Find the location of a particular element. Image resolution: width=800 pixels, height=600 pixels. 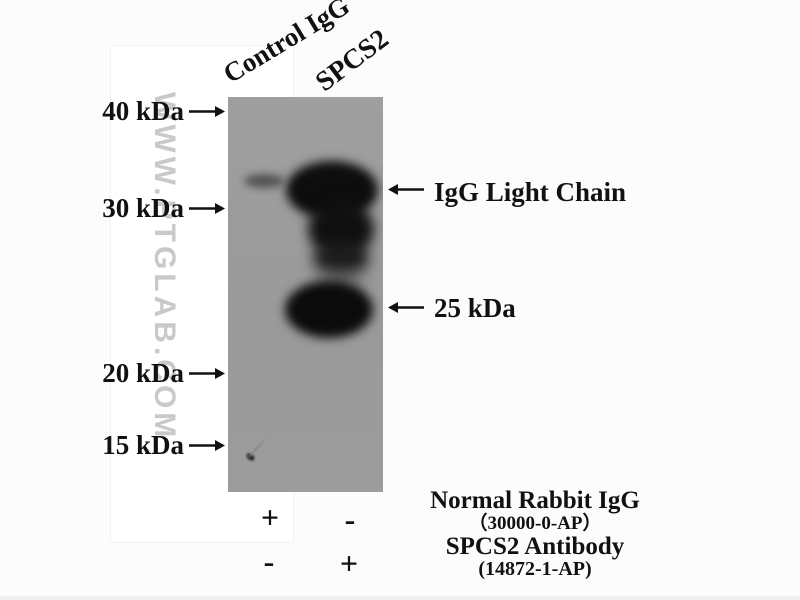

reagent-name-spcs2-antibody: SPCS2 Antibody is located at coordinates (535, 546).